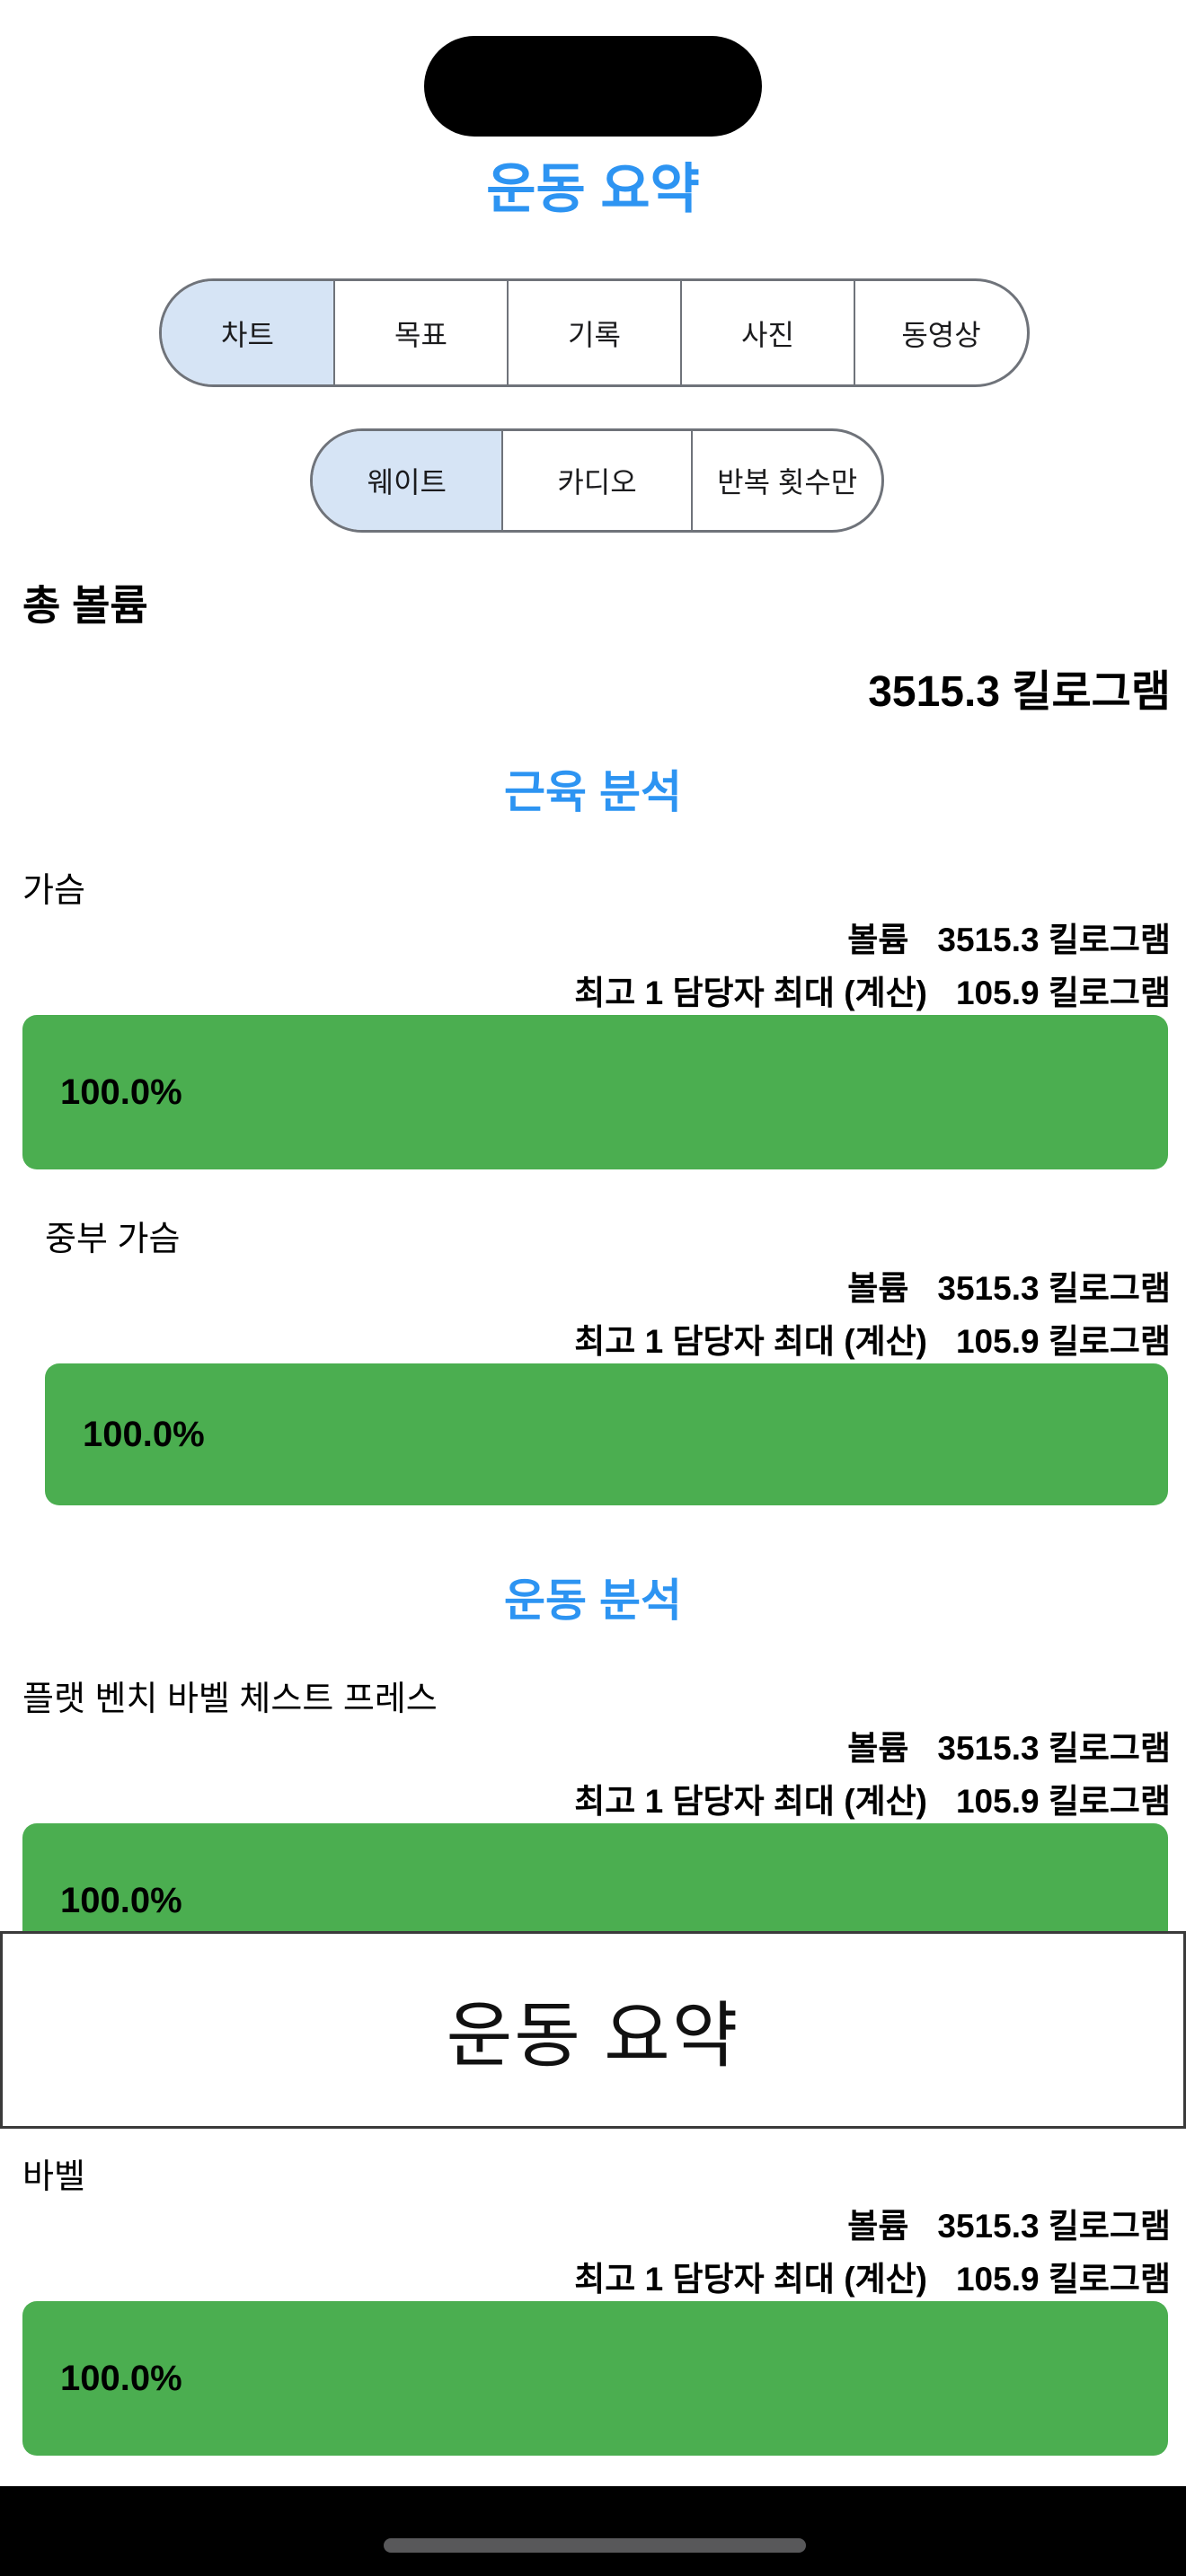 This screenshot has height=2576, width=1186. Describe the element at coordinates (593, 1600) in the screenshot. I see `exercise-analysis-heading: 운동 분석` at that location.